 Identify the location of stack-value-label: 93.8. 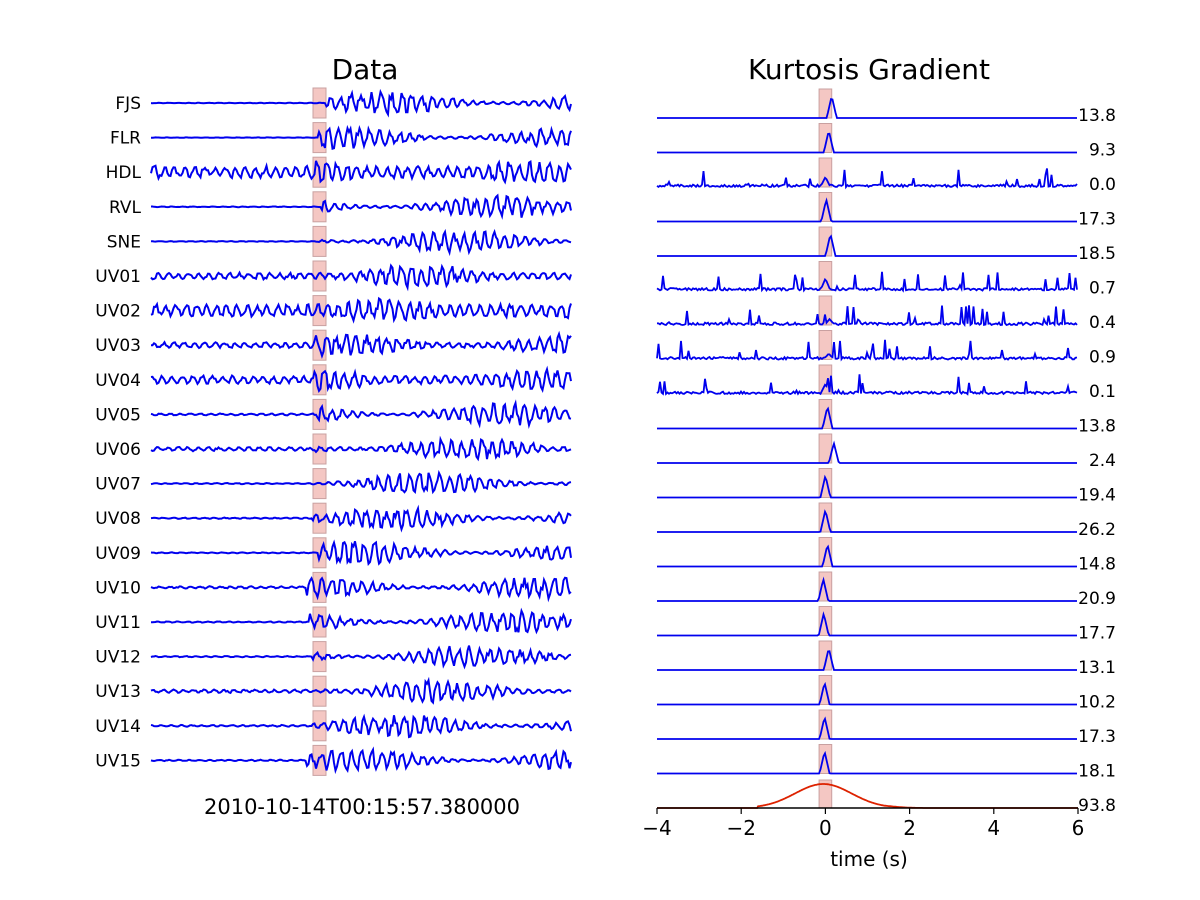
(1097, 806).